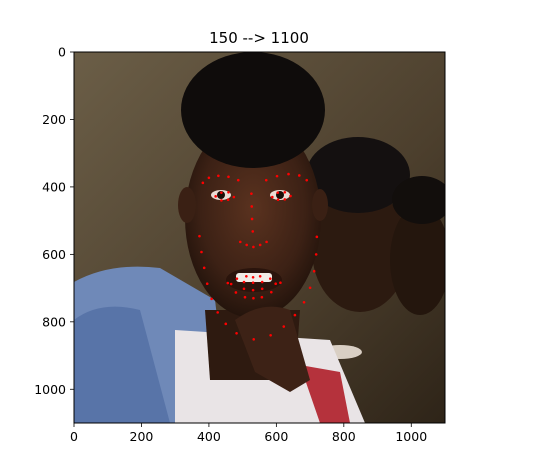 Image resolution: width=533 pixels, height=463 pixels. Describe the element at coordinates (54, 221) in the screenshot. I see `y-axis: 0 200 400 600 800 1000` at that location.